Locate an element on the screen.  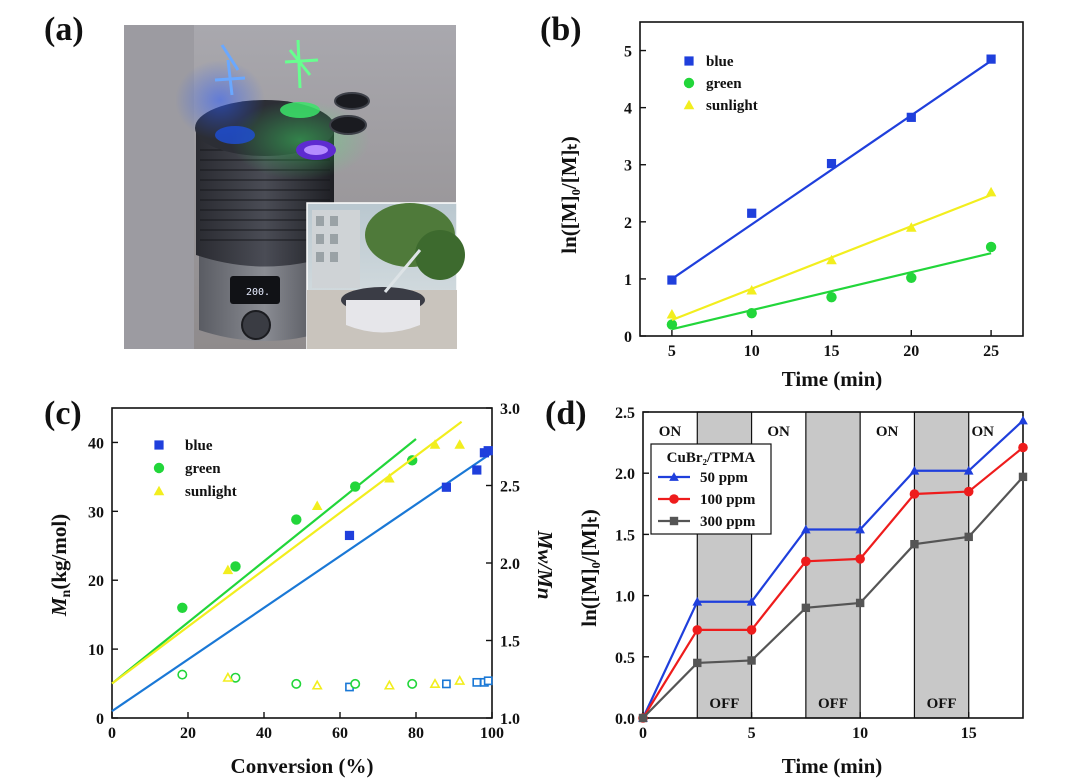
chart-c-xtick-label: 40 is located at coordinates (264, 733).